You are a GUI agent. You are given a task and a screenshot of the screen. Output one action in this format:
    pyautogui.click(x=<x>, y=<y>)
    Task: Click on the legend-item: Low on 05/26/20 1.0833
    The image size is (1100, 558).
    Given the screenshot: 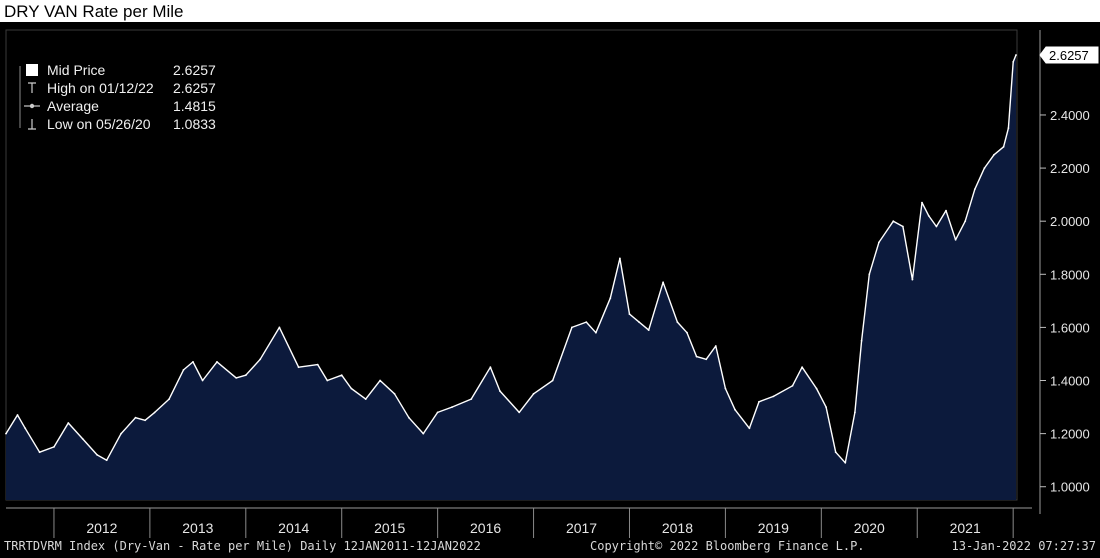 What is the action you would take?
    pyautogui.click(x=122, y=124)
    